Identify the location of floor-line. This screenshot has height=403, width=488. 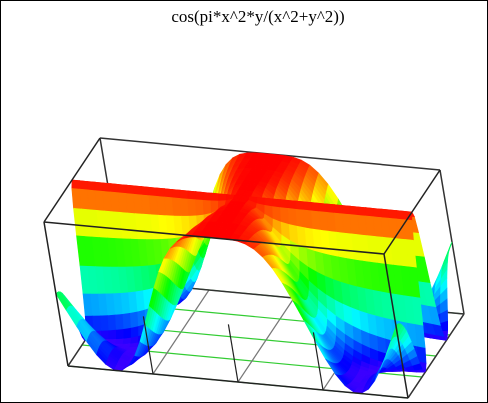
(266, 340).